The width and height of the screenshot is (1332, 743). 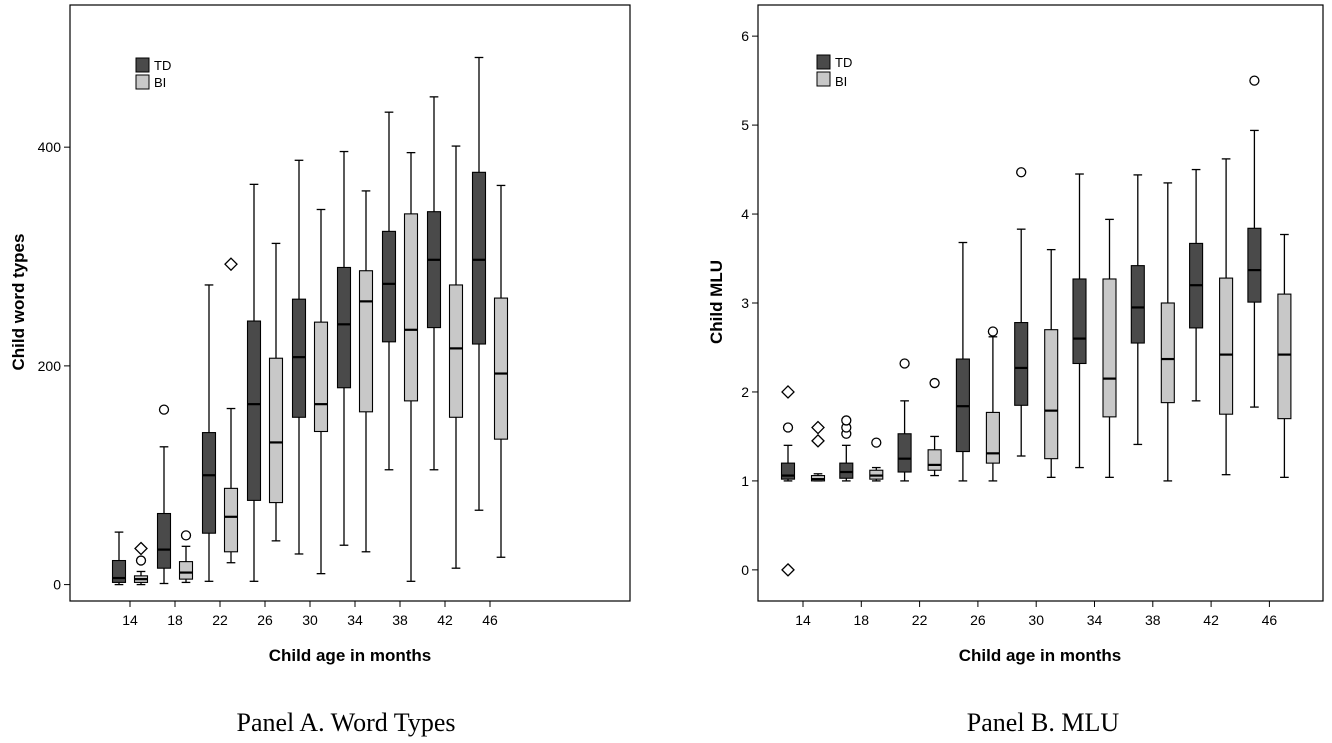 What do you see at coordinates (716, 302) in the screenshot?
I see `panel-b-y-axis-title: Child MLU` at bounding box center [716, 302].